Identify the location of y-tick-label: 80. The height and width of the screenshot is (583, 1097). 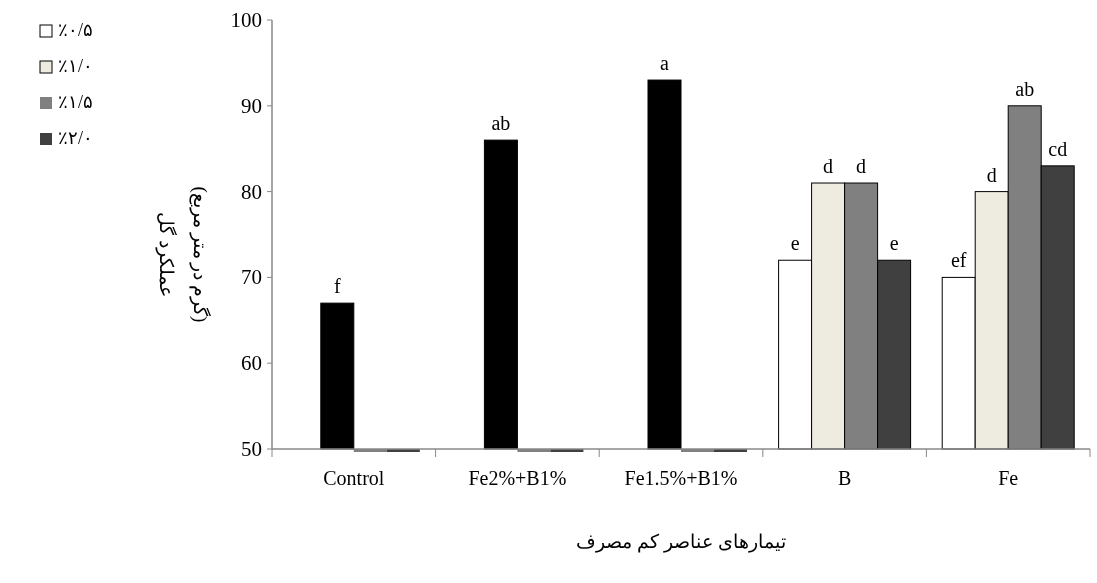
(251, 191).